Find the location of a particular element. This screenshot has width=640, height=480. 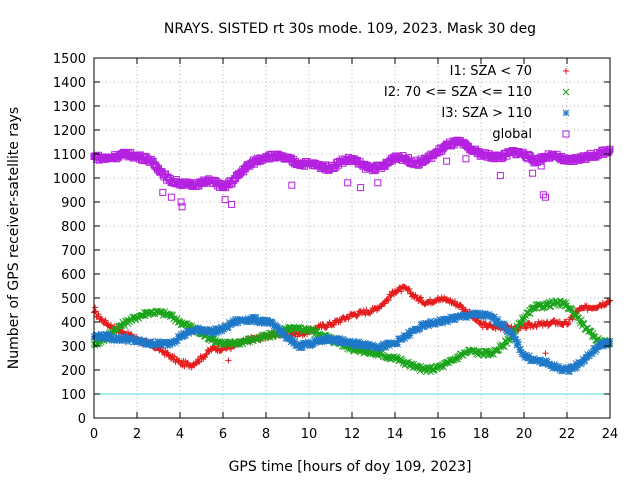

x-tick-label: 6 is located at coordinates (223, 434).